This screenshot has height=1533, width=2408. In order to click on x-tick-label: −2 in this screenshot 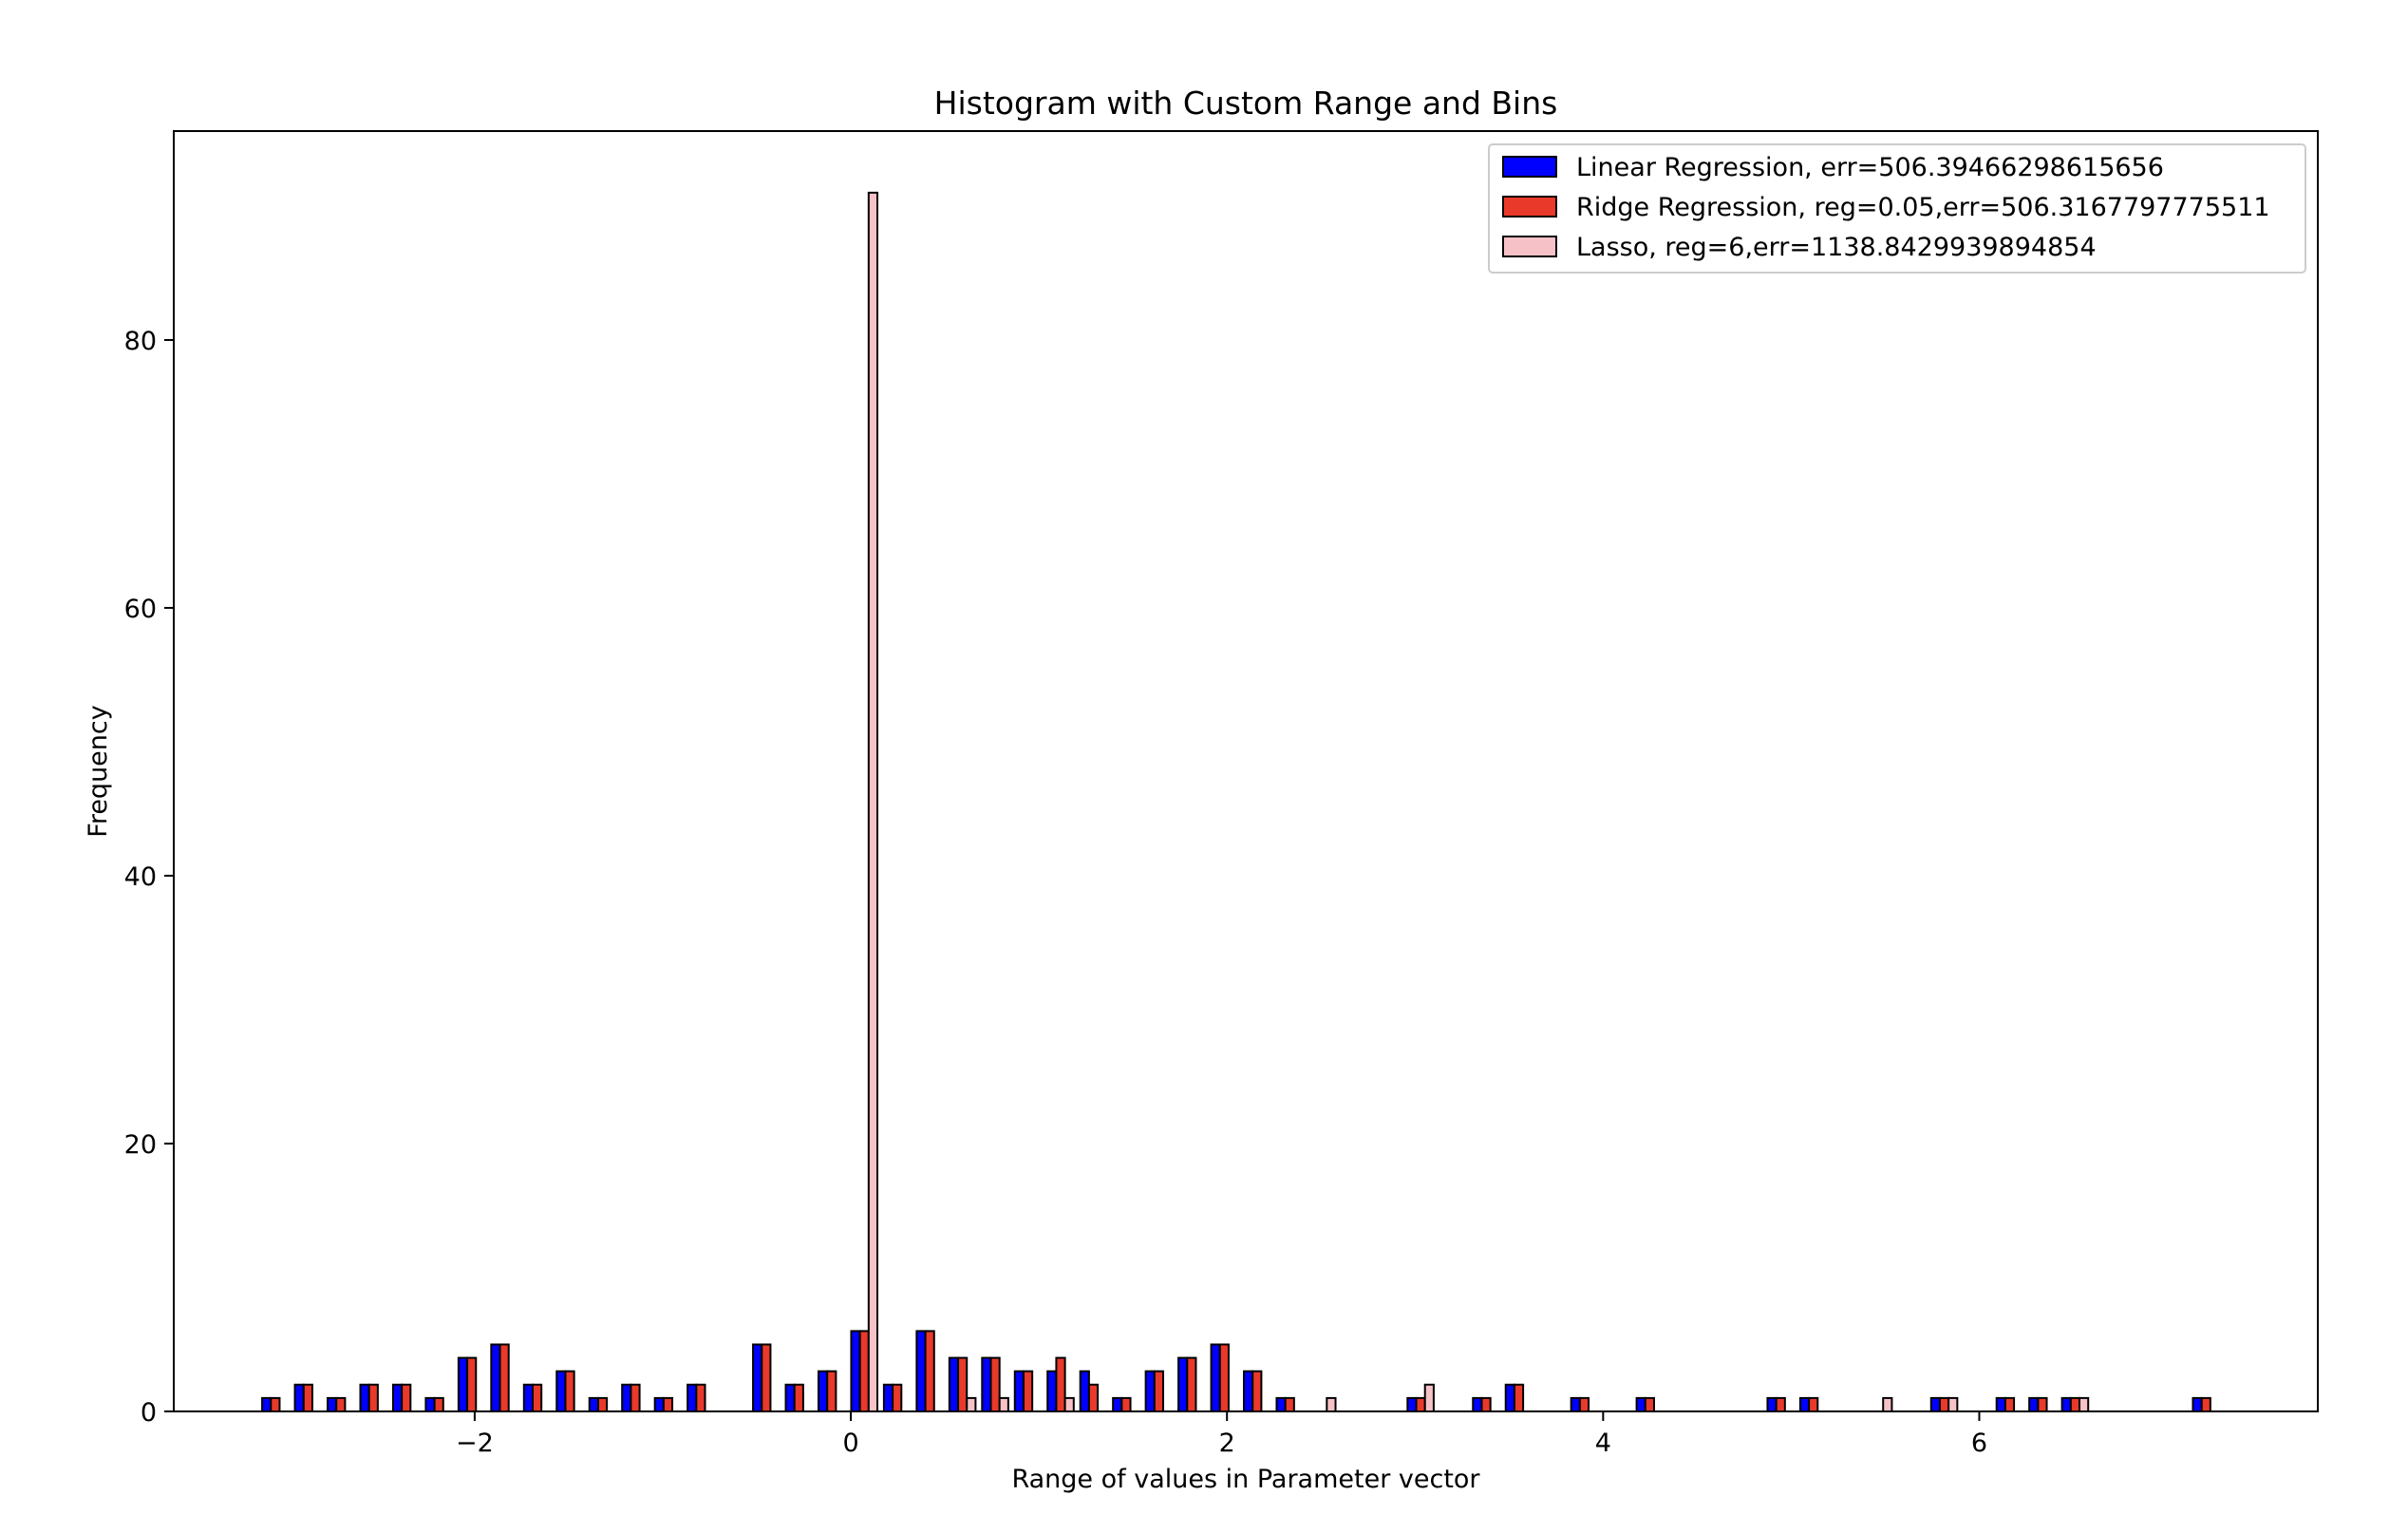, I will do `click(475, 1444)`.